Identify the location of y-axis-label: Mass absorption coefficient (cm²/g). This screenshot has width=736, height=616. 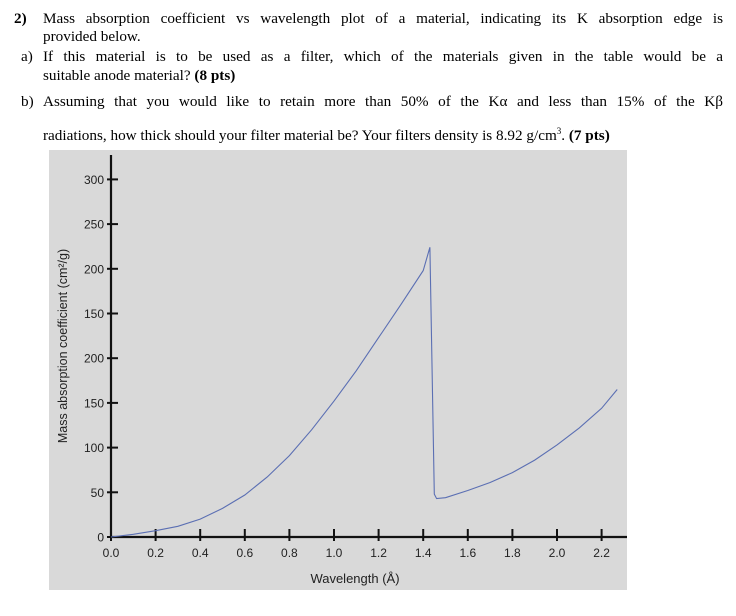
(63, 346).